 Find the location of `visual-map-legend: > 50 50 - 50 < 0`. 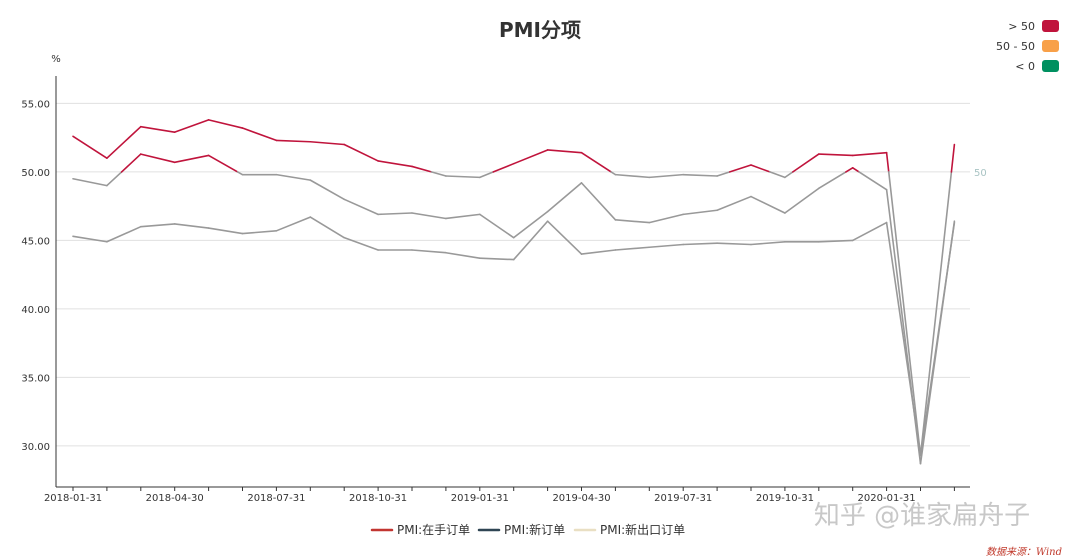

visual-map-legend: > 50 50 - 50 < 0 is located at coordinates (1027, 46).